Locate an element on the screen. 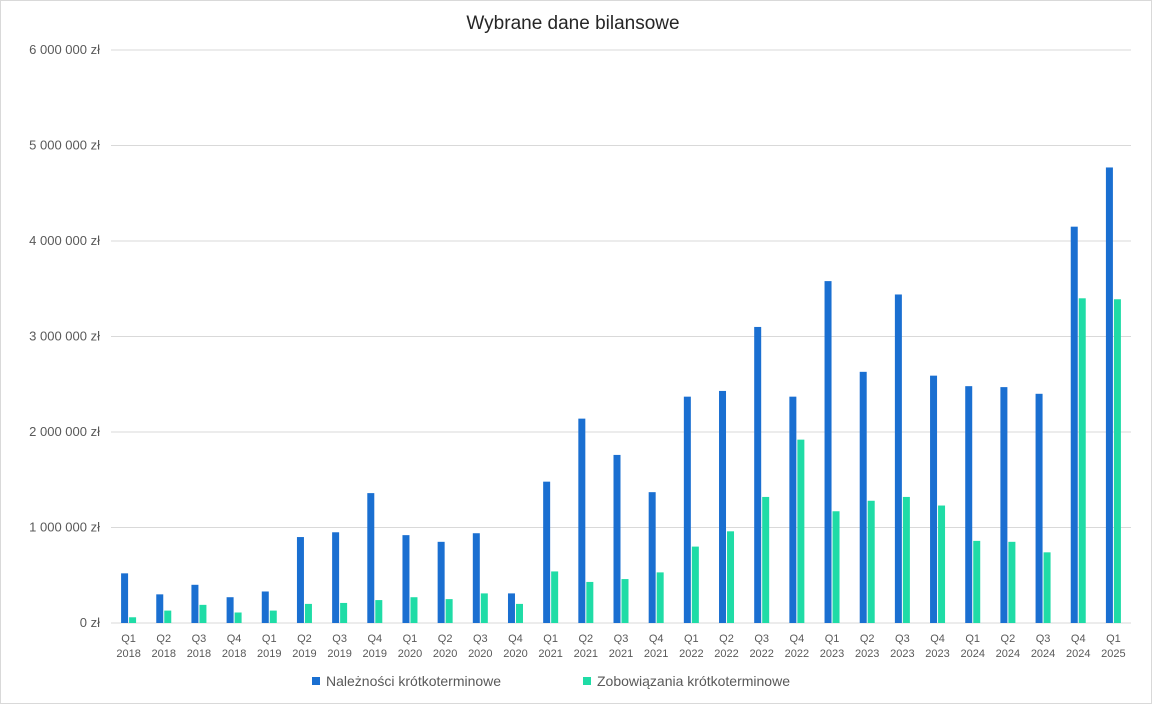 The width and height of the screenshot is (1152, 704). y-tick-label: 4 000 000 zł is located at coordinates (64, 240).